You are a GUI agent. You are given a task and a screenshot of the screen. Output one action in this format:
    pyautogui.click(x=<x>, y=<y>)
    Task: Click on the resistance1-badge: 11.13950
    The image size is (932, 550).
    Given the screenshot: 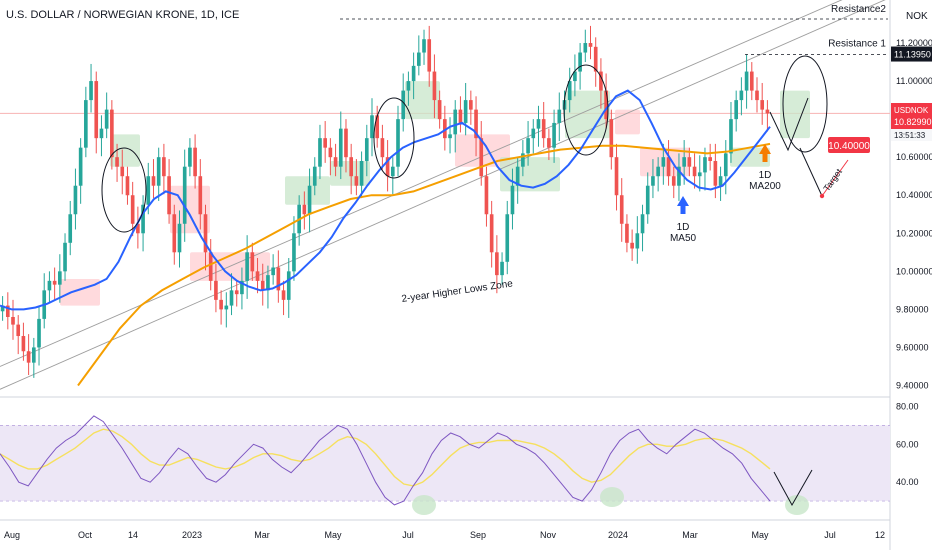 What is the action you would take?
    pyautogui.click(x=911, y=54)
    